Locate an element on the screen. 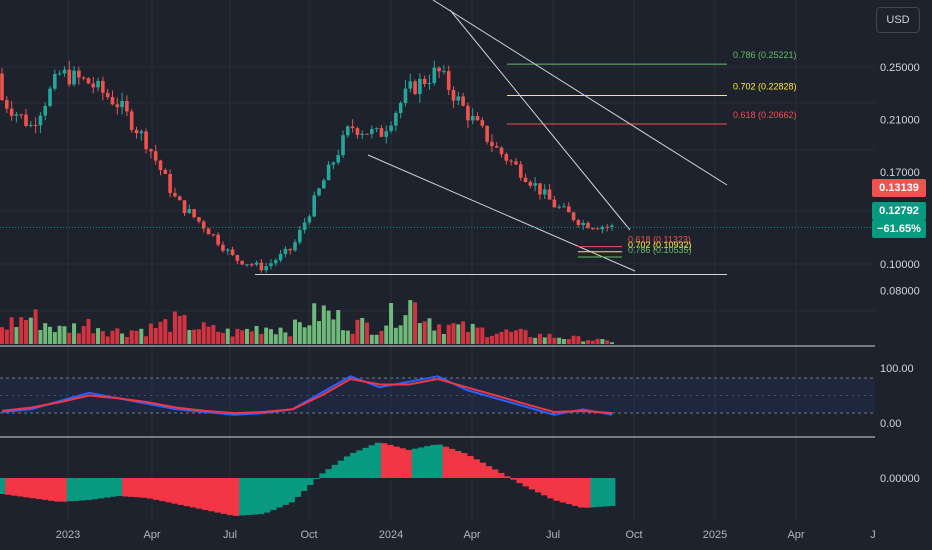  price-axis: 0.25000 0.21000 0.17000 0.10000 0.08000 is located at coordinates (900, 179).